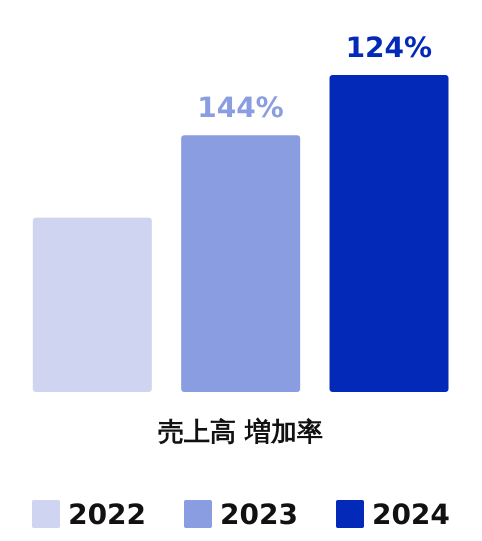 This screenshot has width=482, height=541. Describe the element at coordinates (240, 107) in the screenshot. I see `annotation: 144%` at that location.